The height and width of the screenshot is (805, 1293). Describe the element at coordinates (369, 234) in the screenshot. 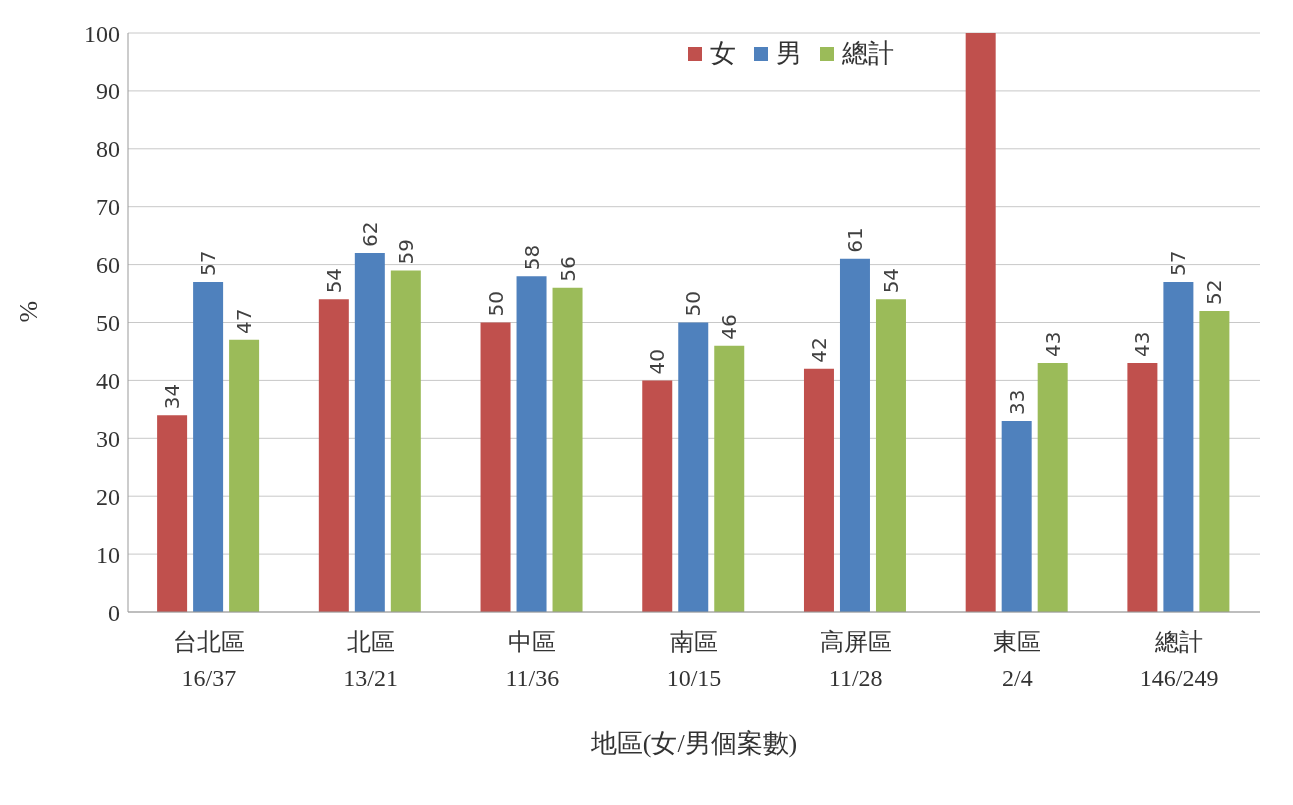

I see `data-label: 62` at that location.